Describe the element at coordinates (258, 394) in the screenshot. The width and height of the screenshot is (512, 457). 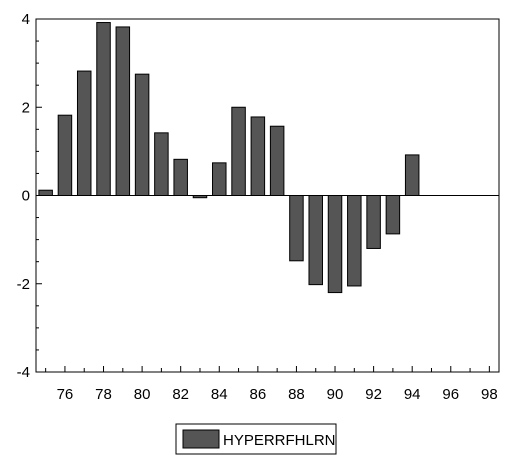
I see `x-tick-label: 86` at that location.